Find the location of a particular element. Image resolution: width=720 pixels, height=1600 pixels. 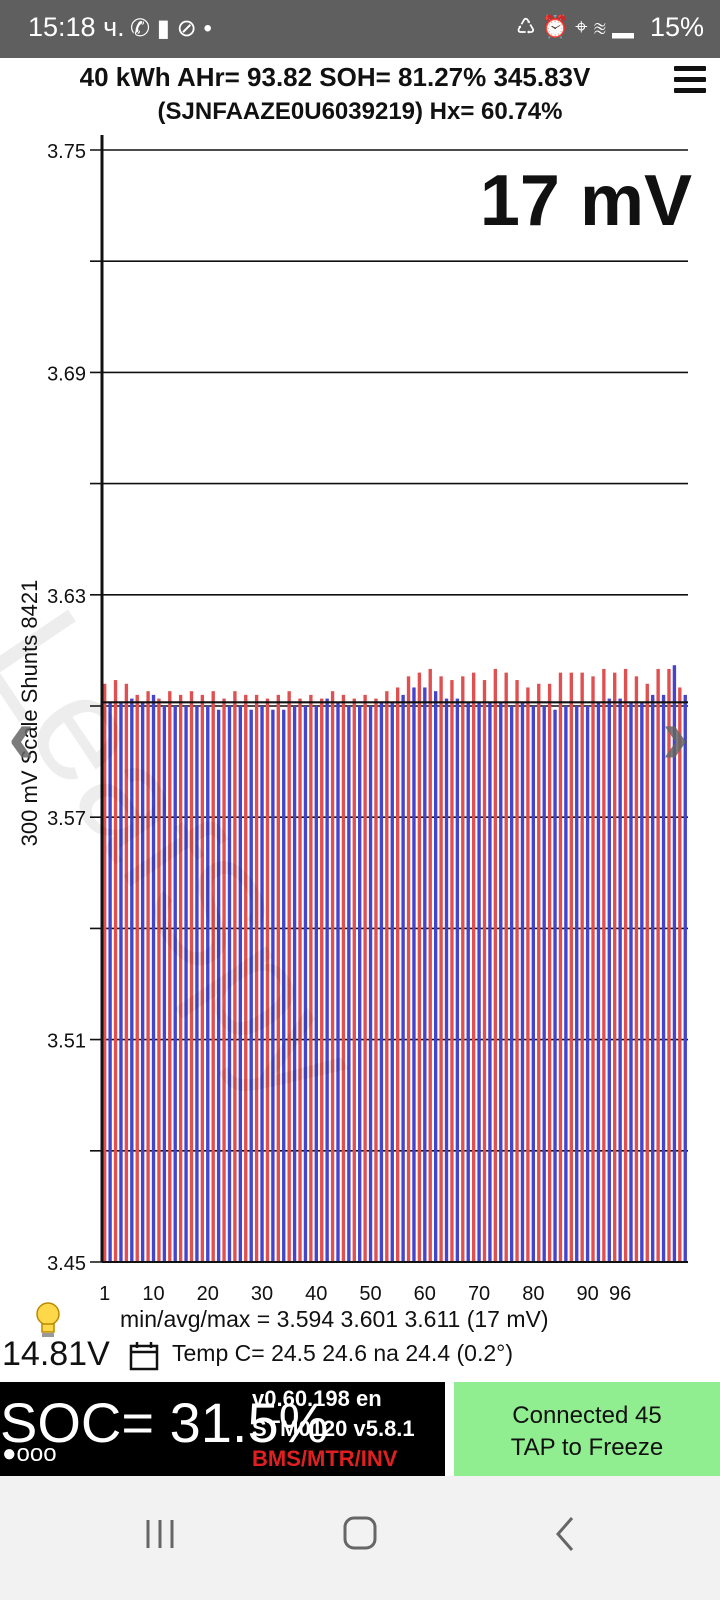

lightbulb-icon is located at coordinates (48, 1321).